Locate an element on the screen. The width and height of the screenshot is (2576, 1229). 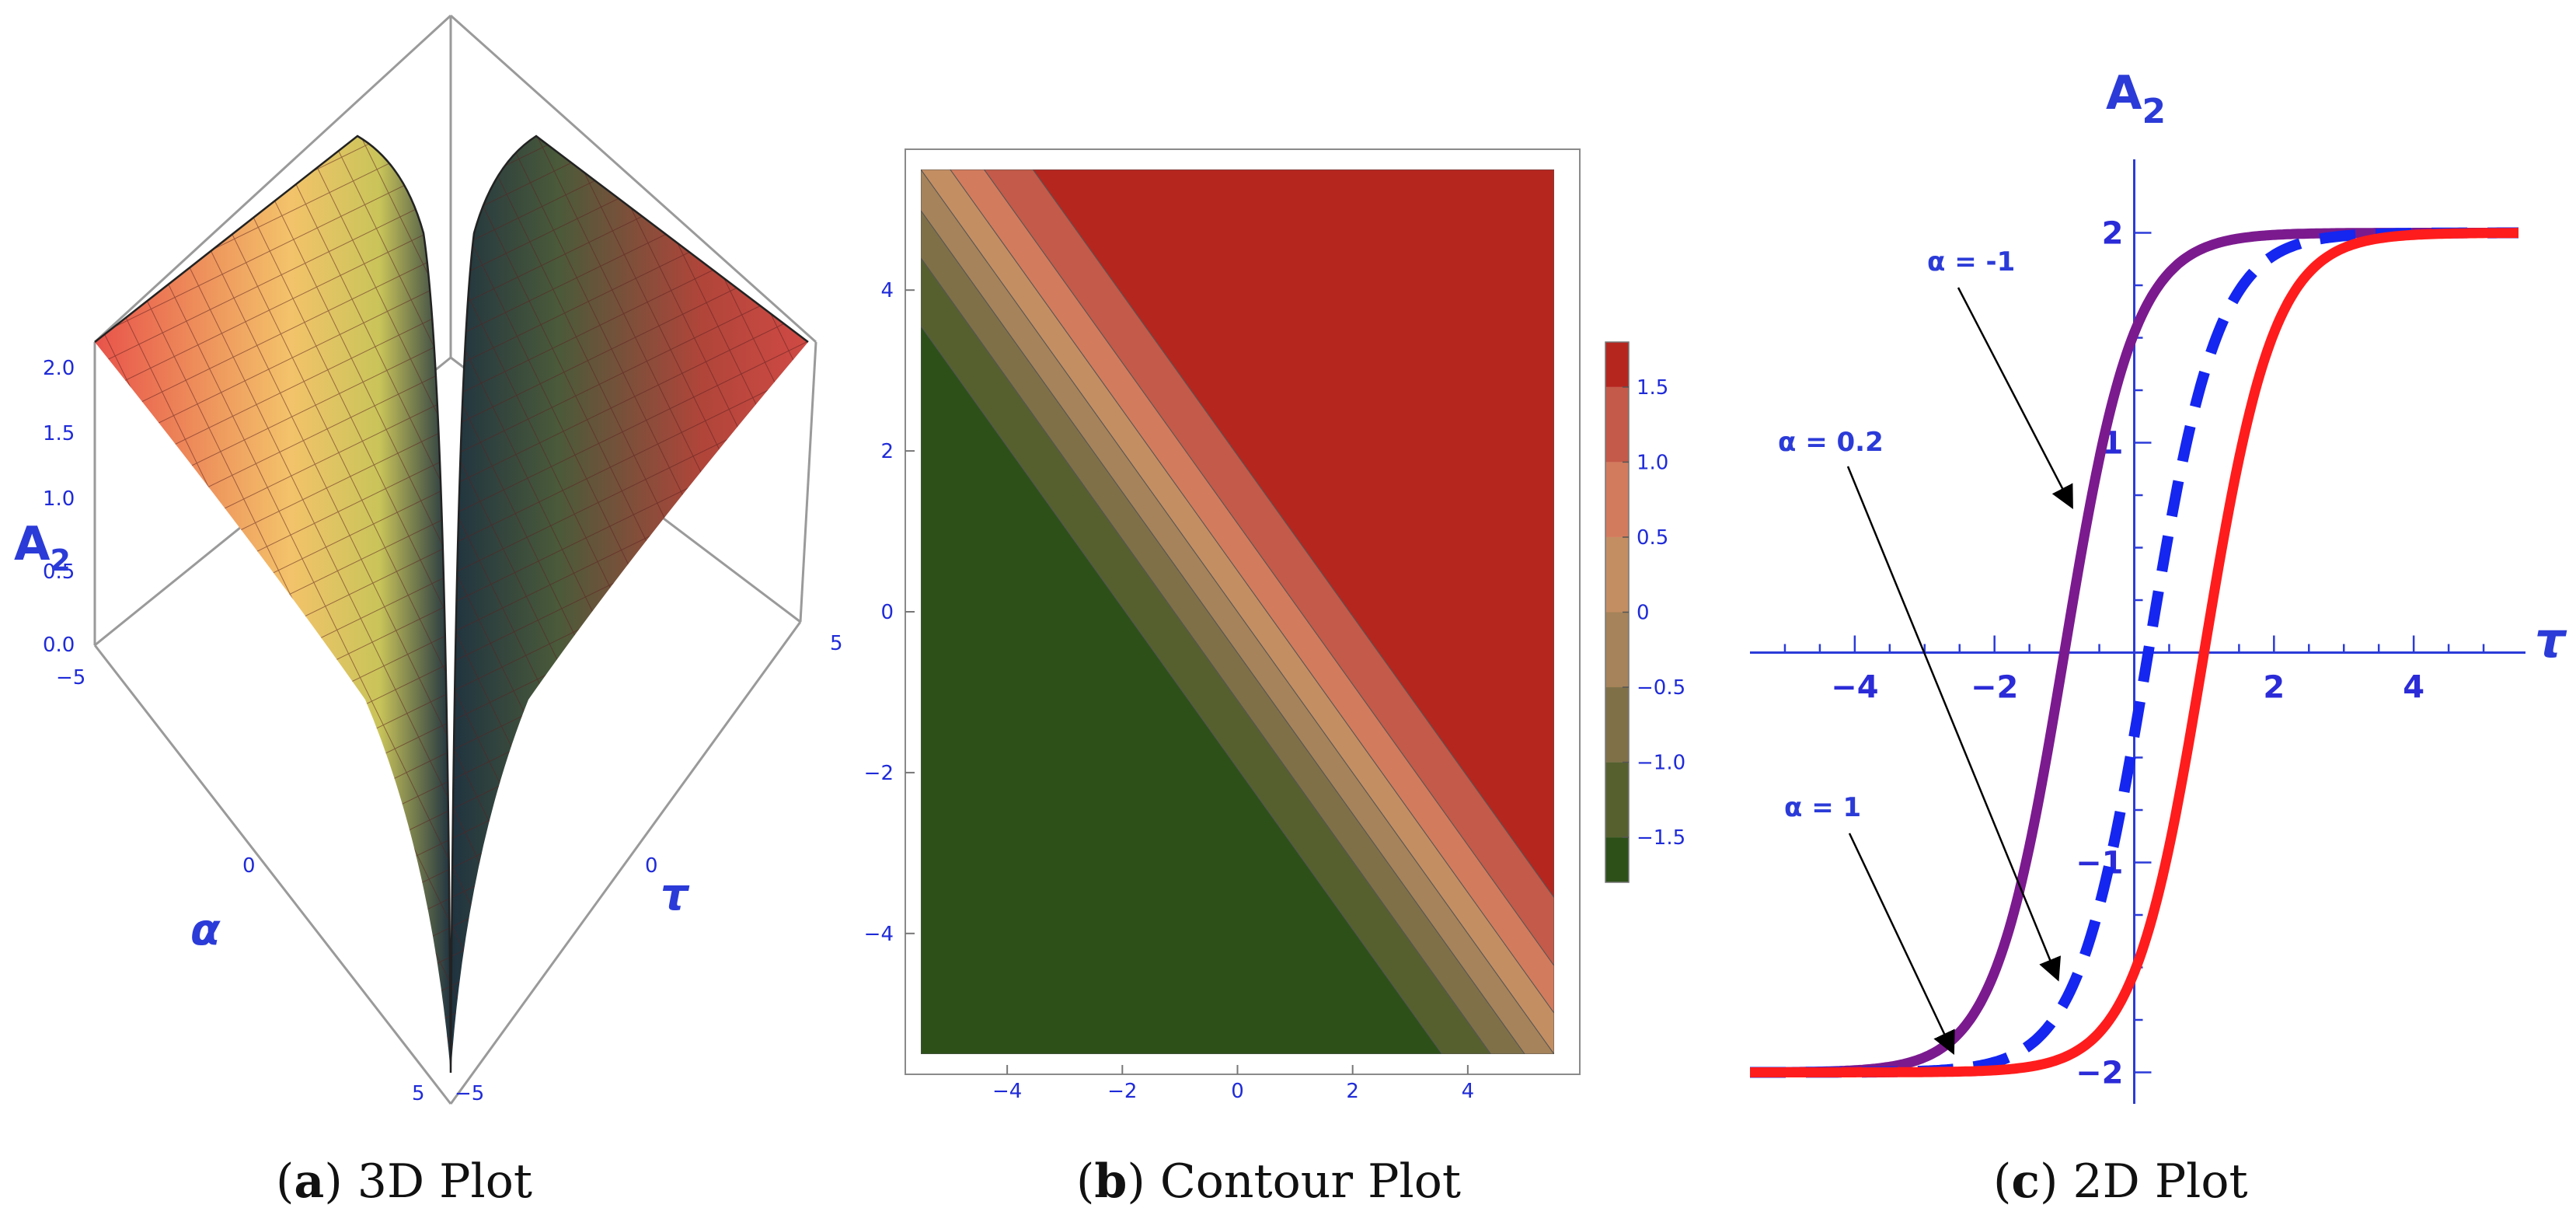
alpha-axis: −5 0 5 α is located at coordinates (240, 885).